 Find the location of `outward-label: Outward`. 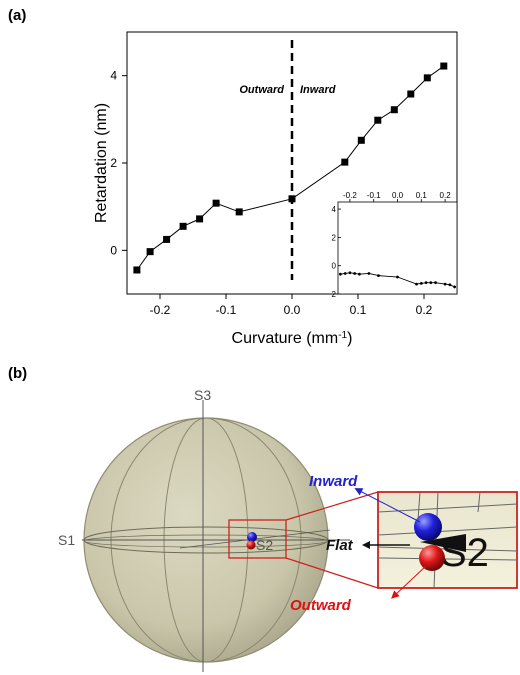

outward-label: Outward is located at coordinates (321, 605).